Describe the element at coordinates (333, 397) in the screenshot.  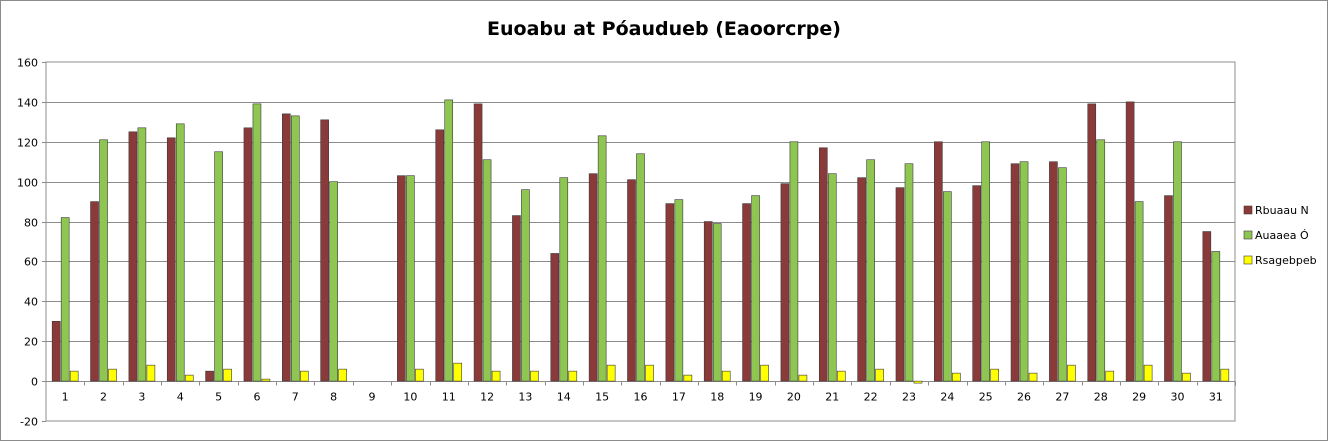
I see `x-tick-label: 8` at that location.